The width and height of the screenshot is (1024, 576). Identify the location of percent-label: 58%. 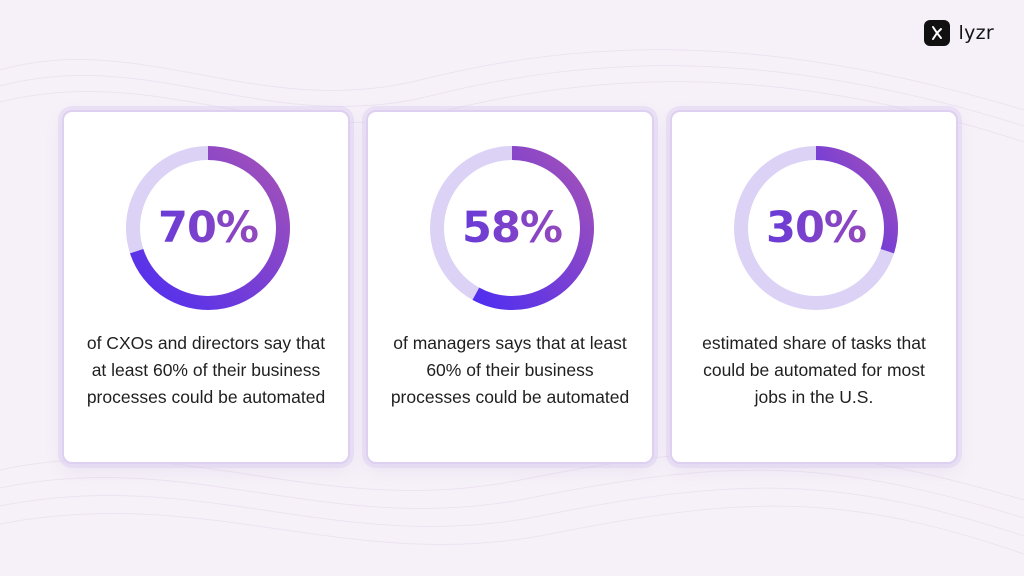
(512, 228).